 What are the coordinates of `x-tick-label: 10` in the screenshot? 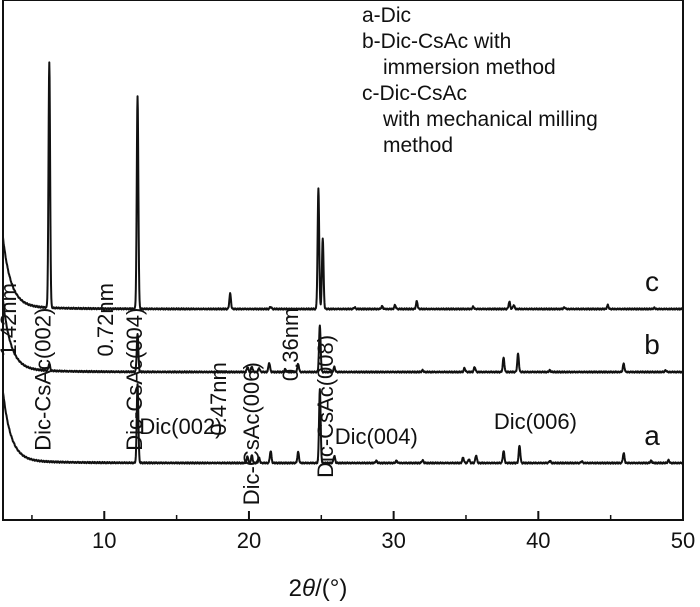 It's located at (104, 540).